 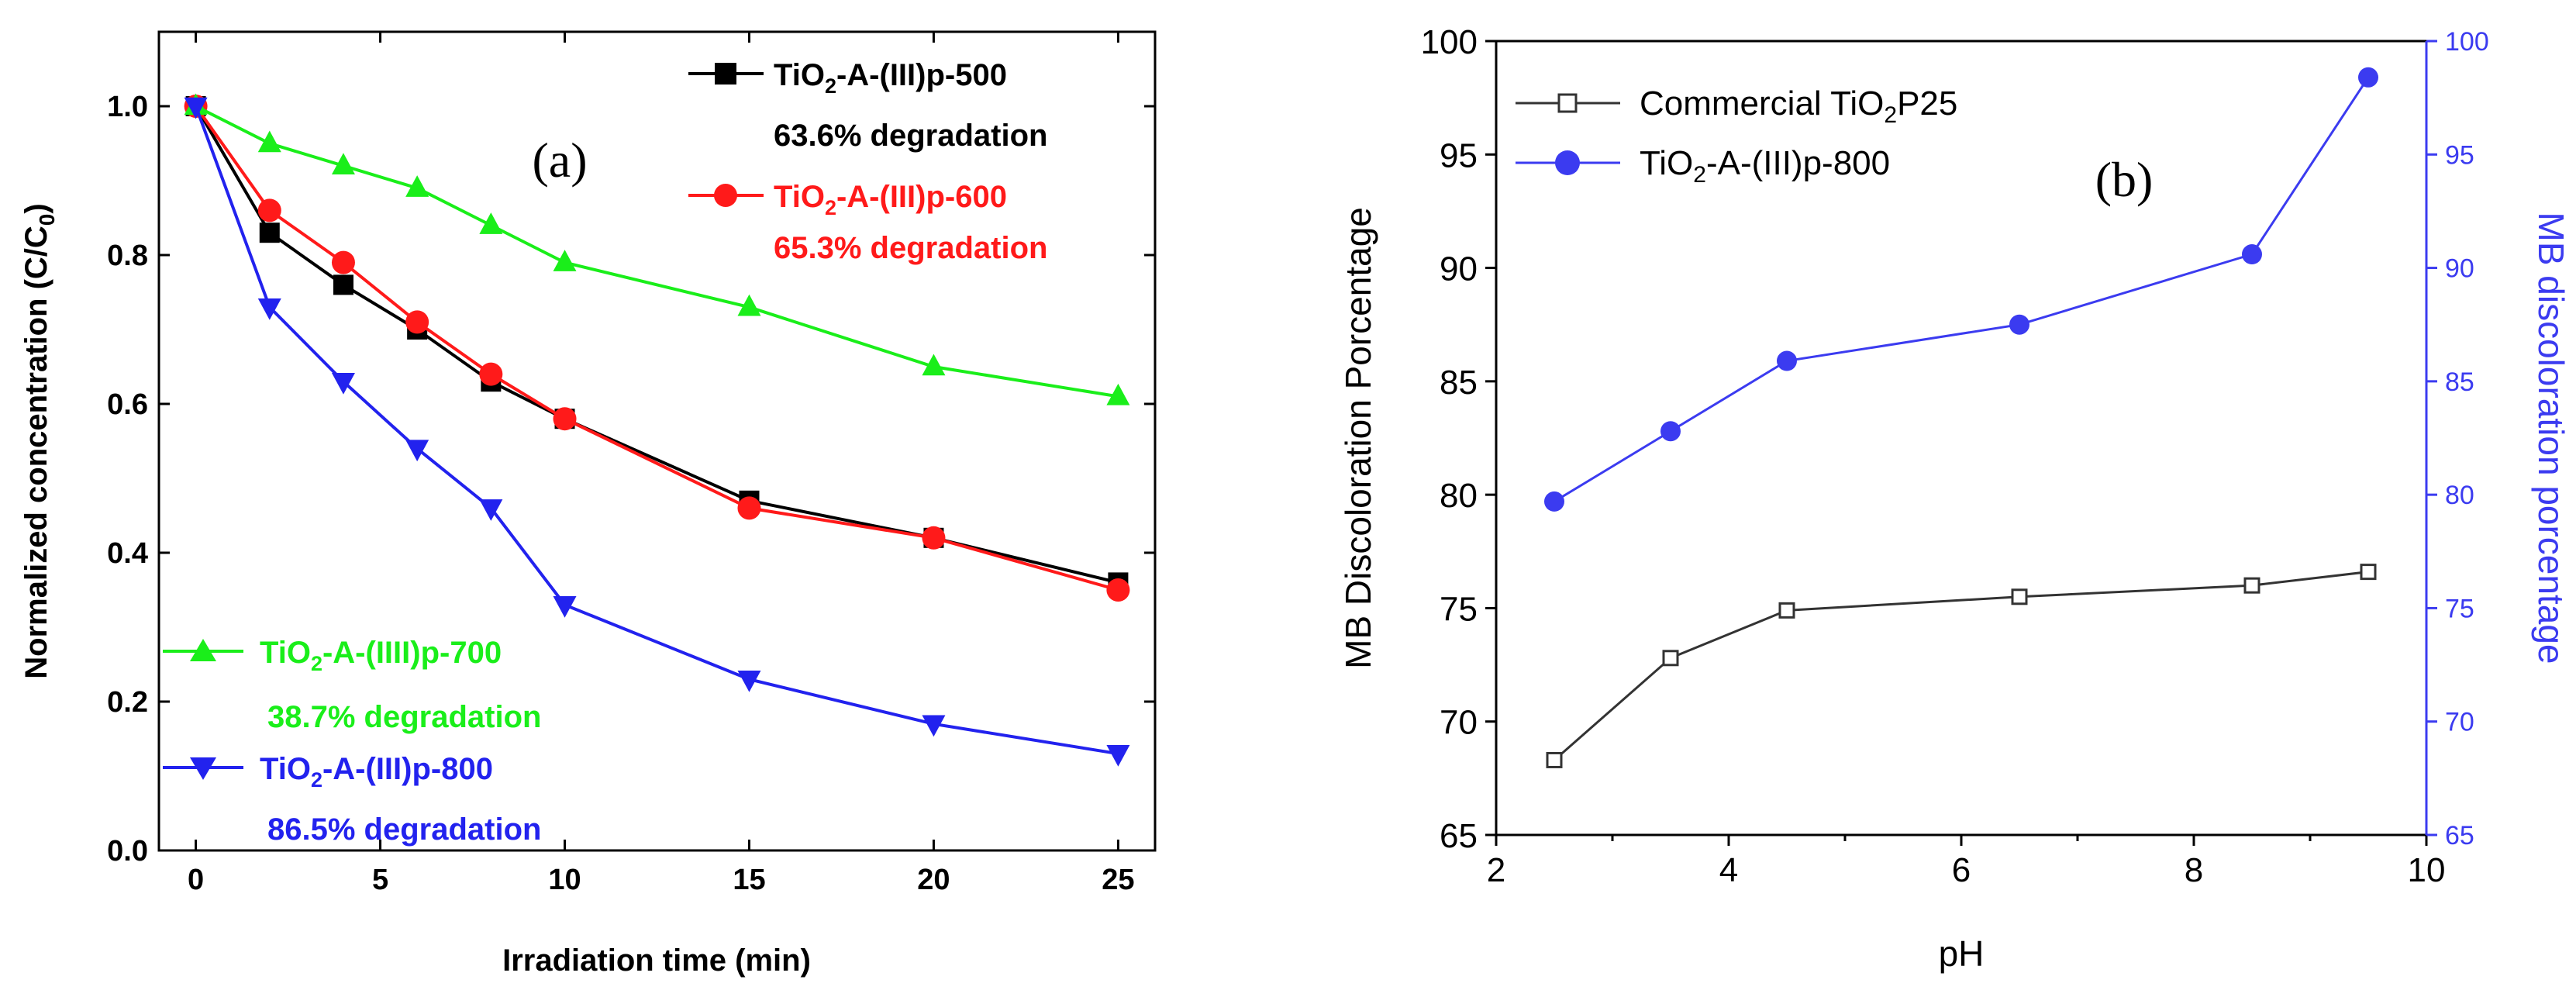 What do you see at coordinates (1496, 870) in the screenshot?
I see `x-tick-label: 2` at bounding box center [1496, 870].